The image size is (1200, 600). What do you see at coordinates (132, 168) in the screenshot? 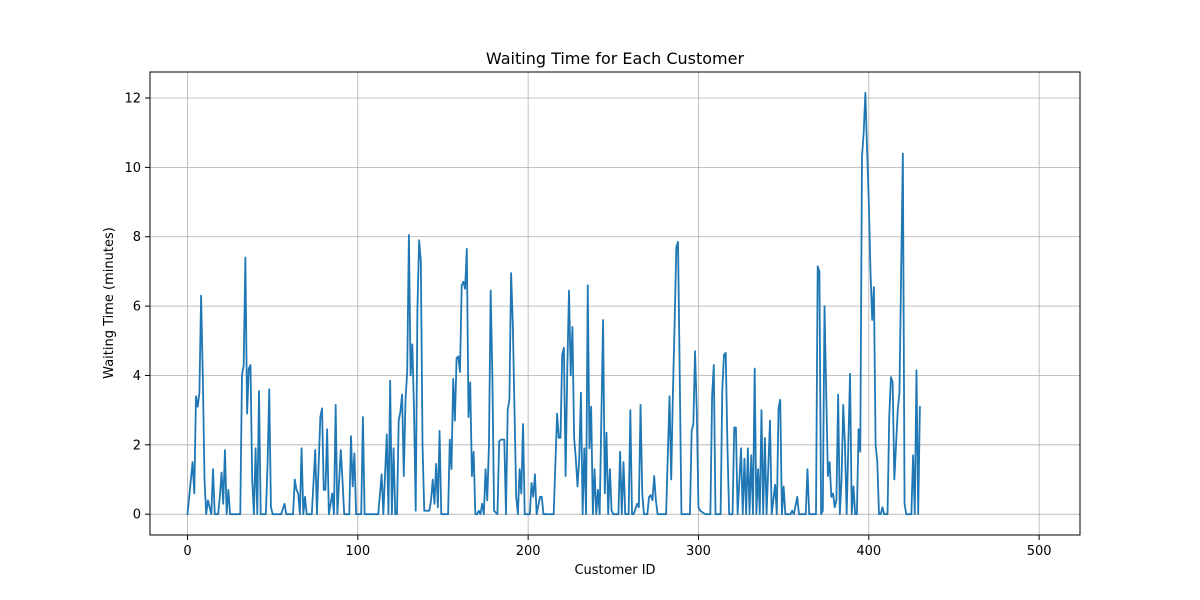
I see `y-tick-label: 10` at bounding box center [132, 168].